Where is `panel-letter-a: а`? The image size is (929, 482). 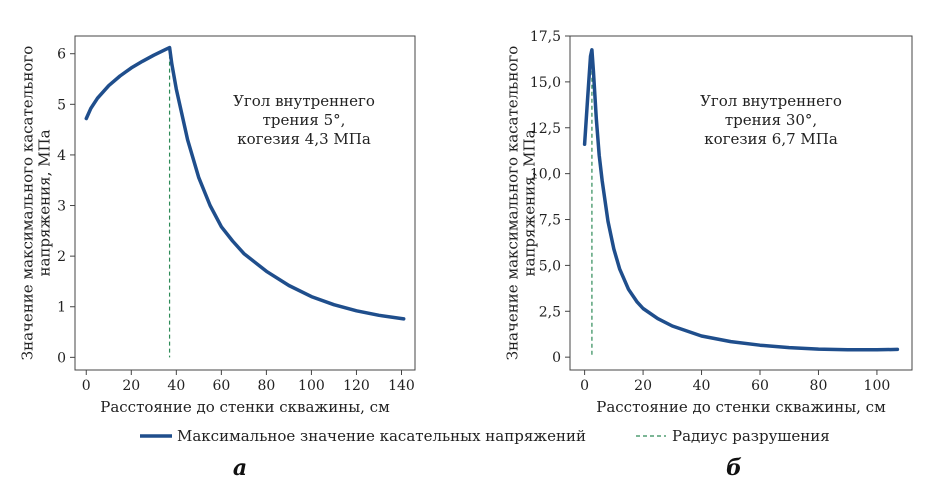
panel-letter-a: а is located at coordinates (240, 468).